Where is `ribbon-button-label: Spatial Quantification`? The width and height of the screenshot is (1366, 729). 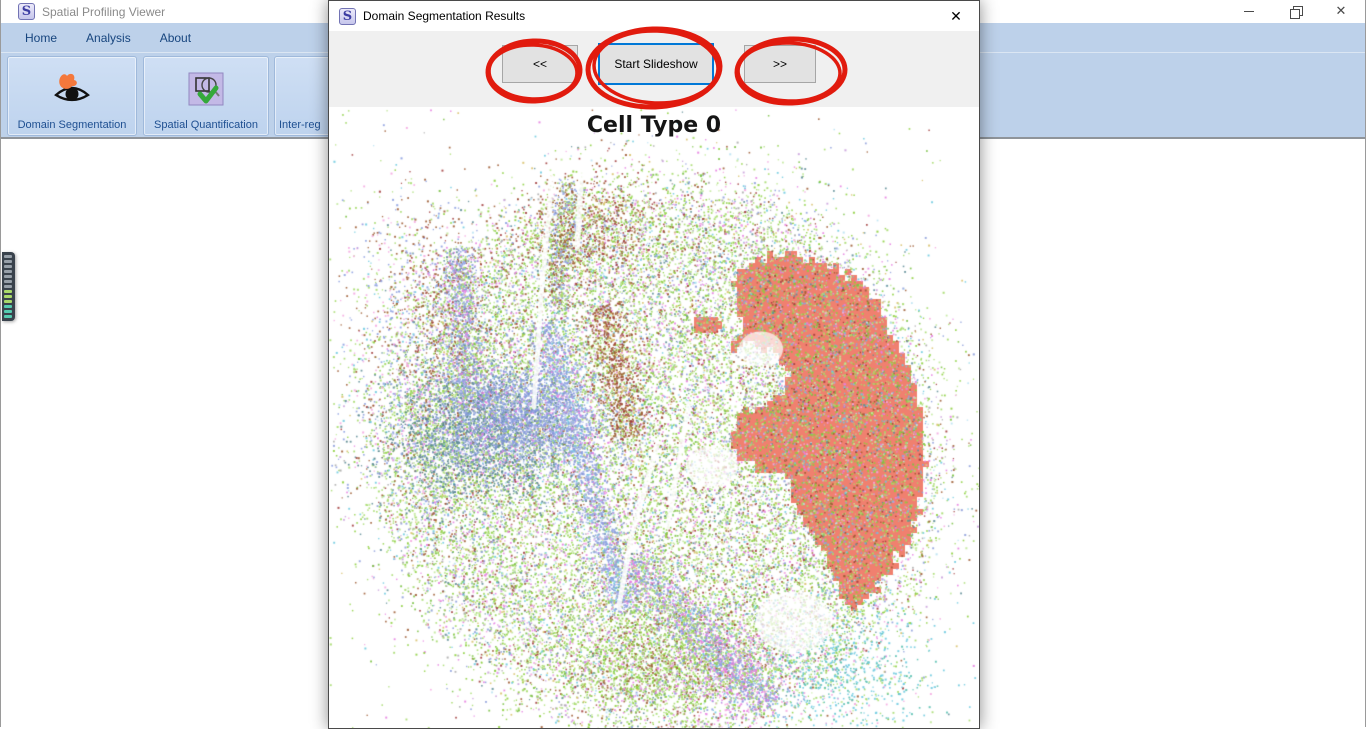
ribbon-button-label: Spatial Quantification is located at coordinates (206, 125).